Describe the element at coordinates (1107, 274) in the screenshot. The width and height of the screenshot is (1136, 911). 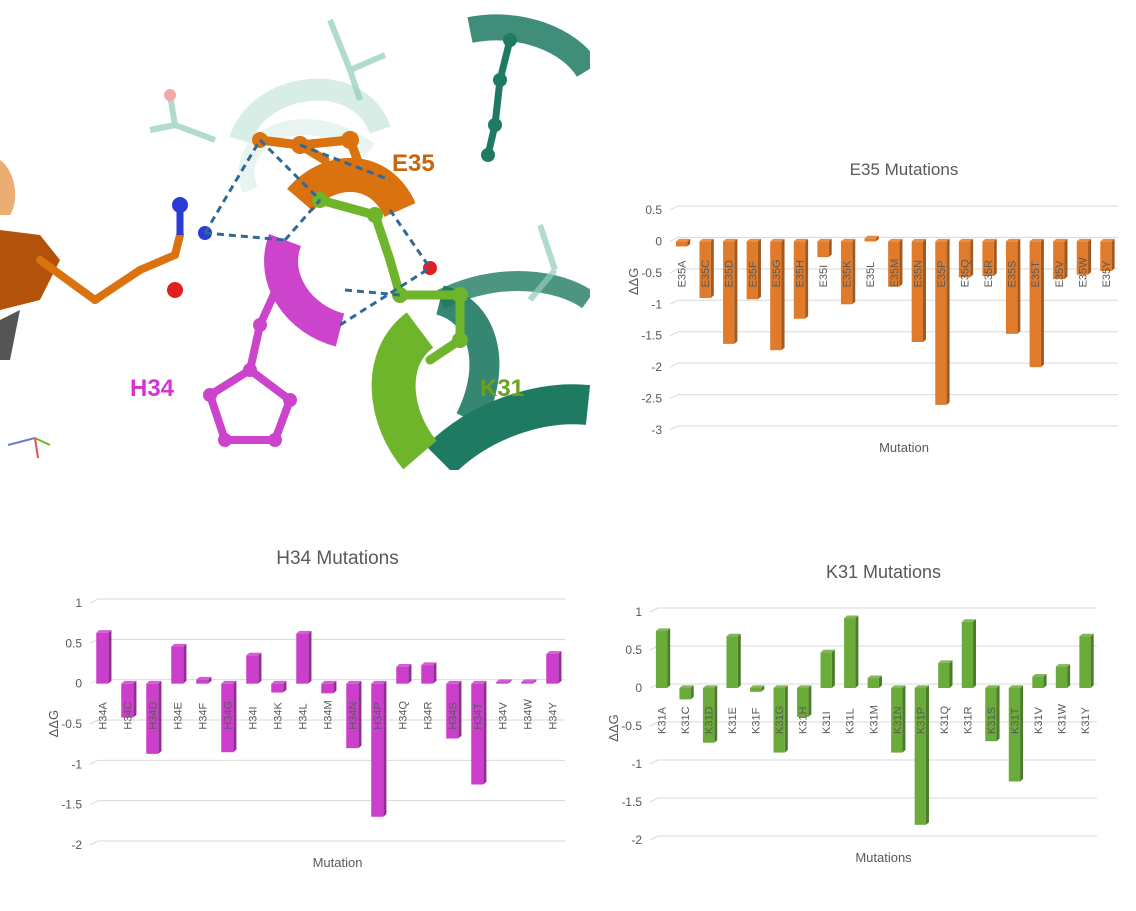
I see `x-tick-label: E35Y` at that location.